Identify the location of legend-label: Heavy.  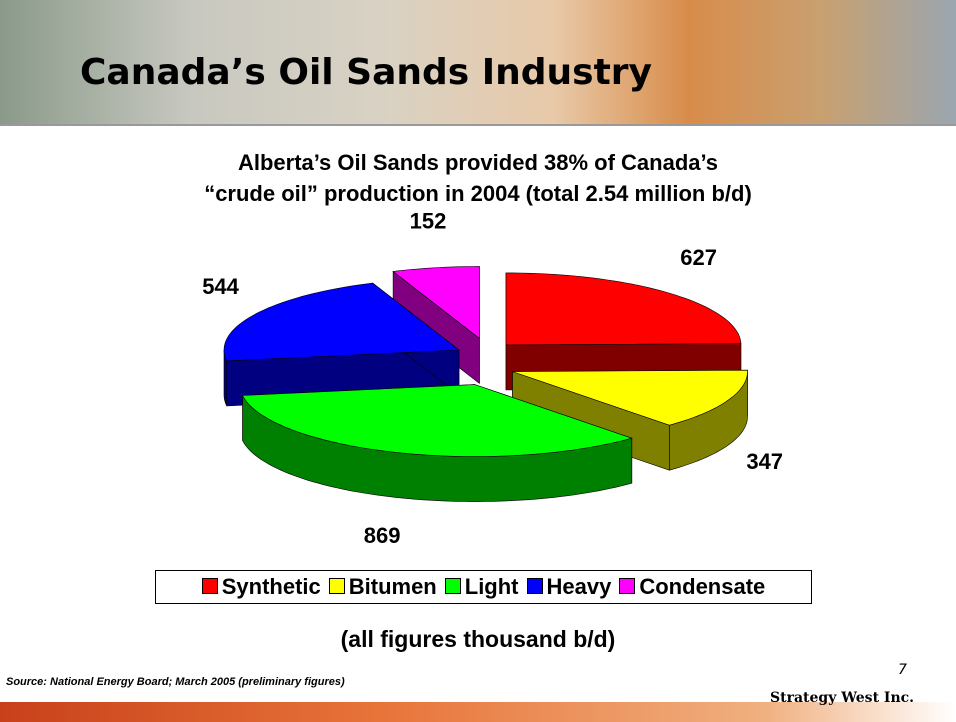
(579, 586).